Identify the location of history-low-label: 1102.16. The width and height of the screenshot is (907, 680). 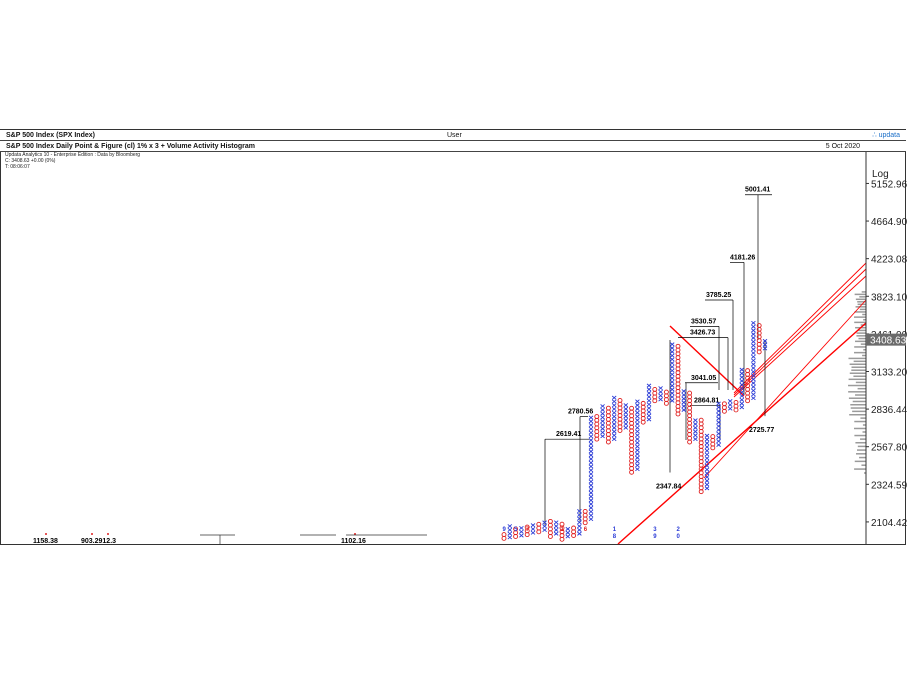
(353, 541).